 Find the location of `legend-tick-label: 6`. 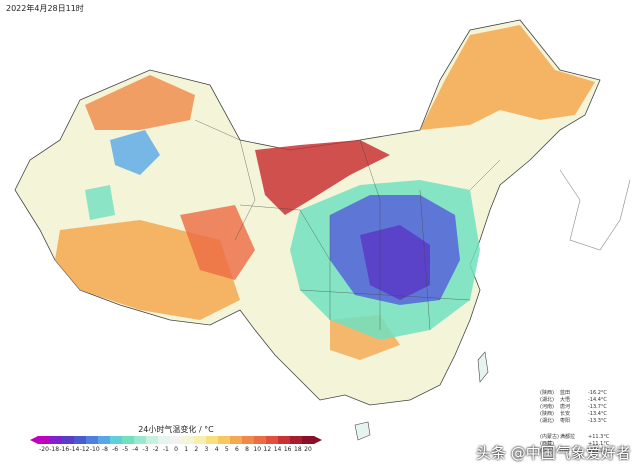

legend-tick-label: 6 is located at coordinates (237, 449).